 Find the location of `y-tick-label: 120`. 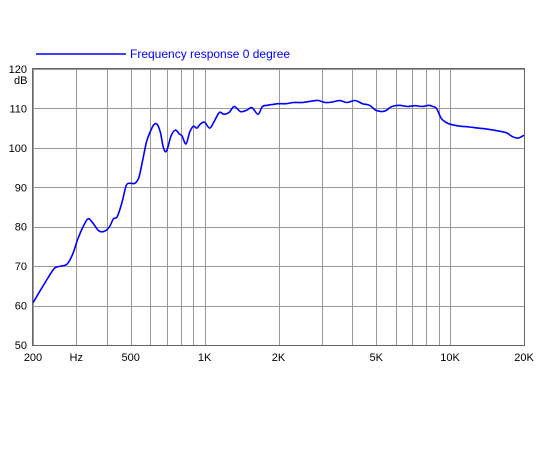

y-tick-label: 120 is located at coordinates (18, 70).